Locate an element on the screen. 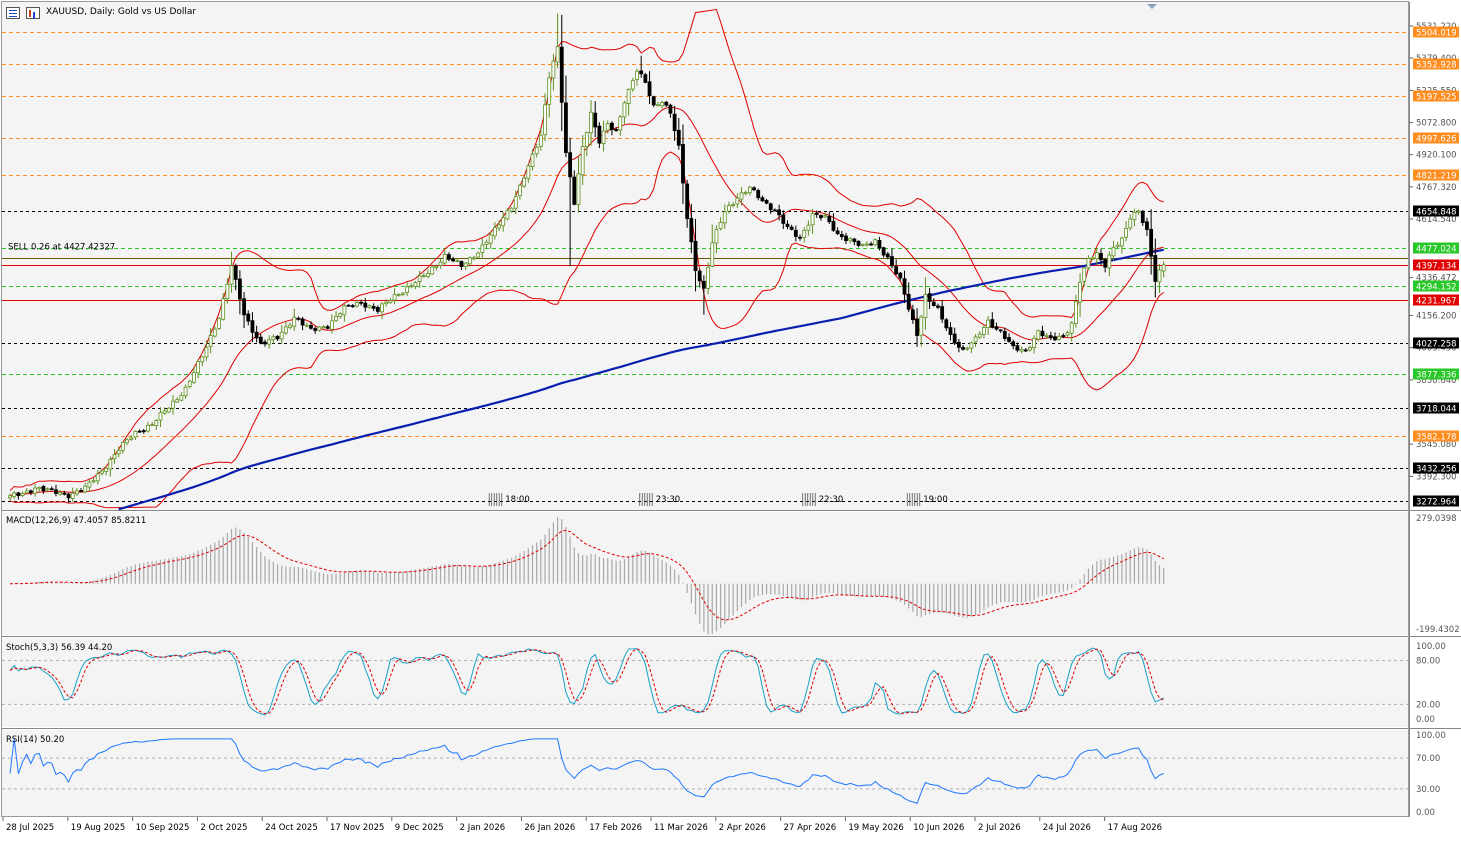  event-label: 22:30 is located at coordinates (831, 500).